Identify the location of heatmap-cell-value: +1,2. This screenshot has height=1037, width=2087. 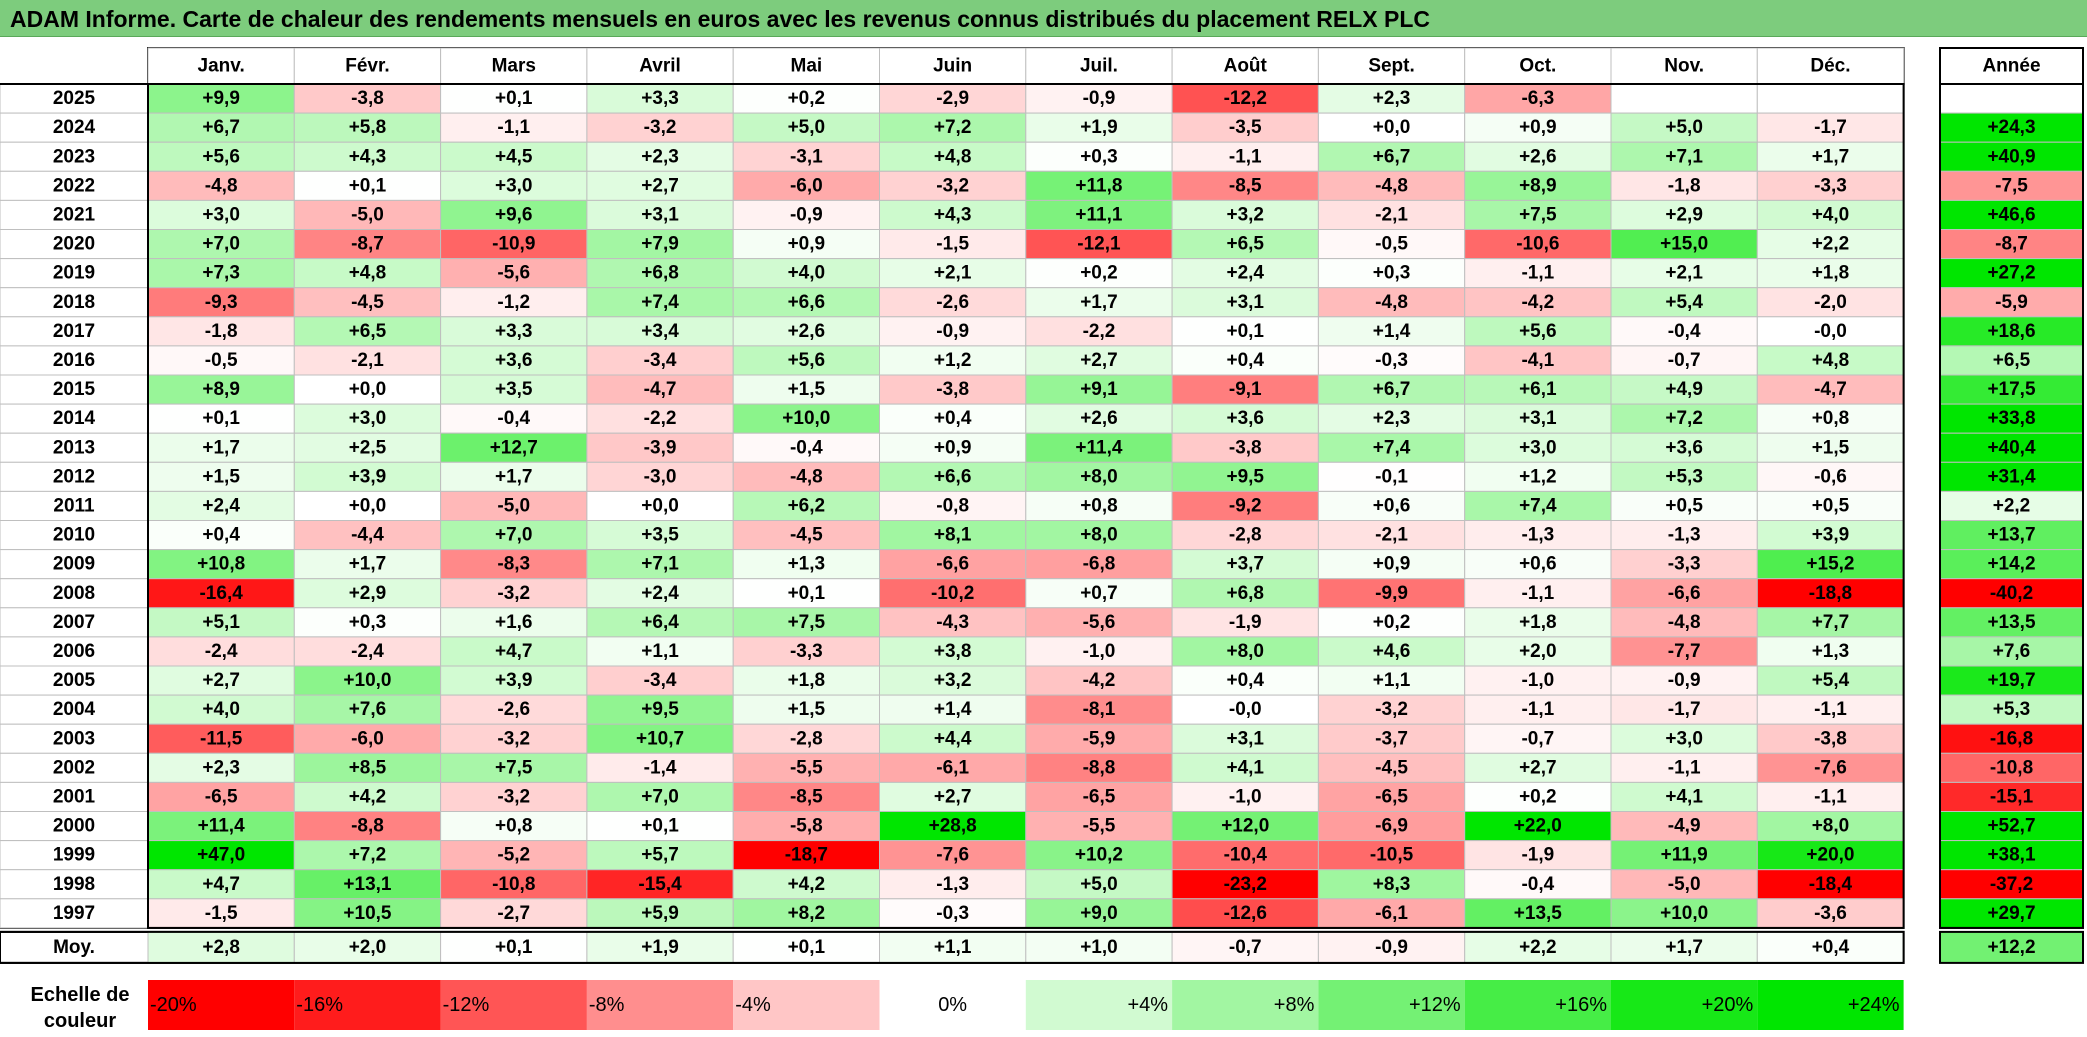
(1538, 476).